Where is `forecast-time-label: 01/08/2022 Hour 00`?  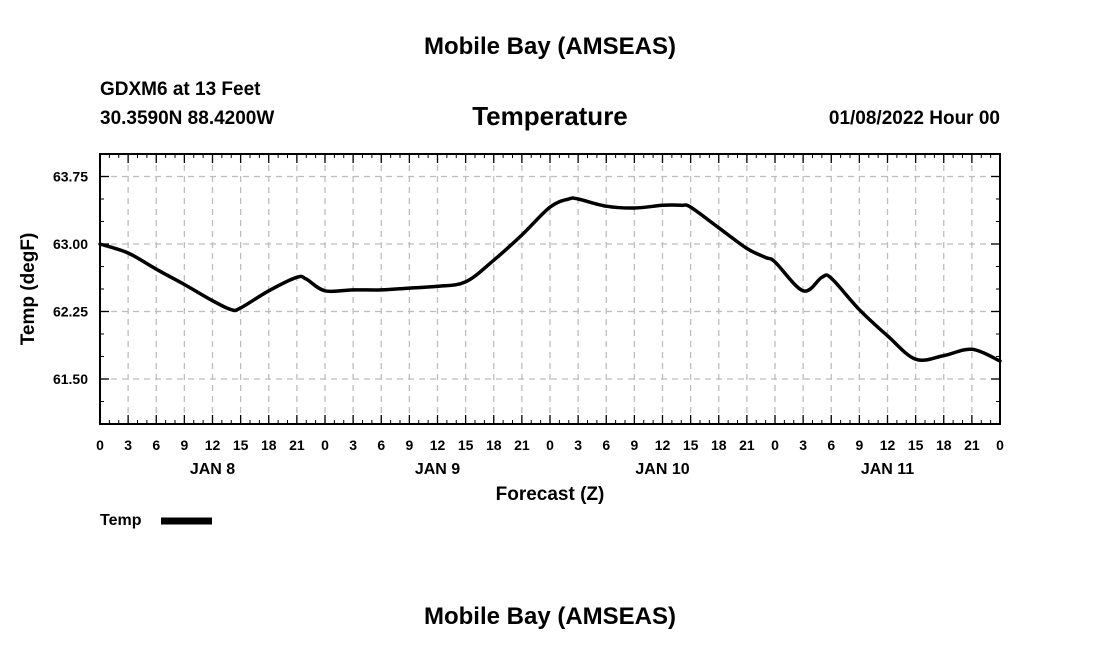 forecast-time-label: 01/08/2022 Hour 00 is located at coordinates (914, 118).